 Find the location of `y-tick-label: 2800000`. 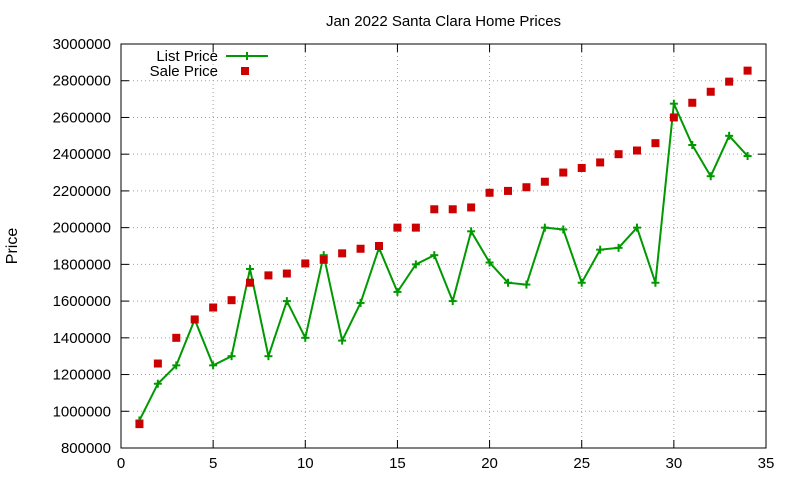

y-tick-label: 2800000 is located at coordinates (82, 81).